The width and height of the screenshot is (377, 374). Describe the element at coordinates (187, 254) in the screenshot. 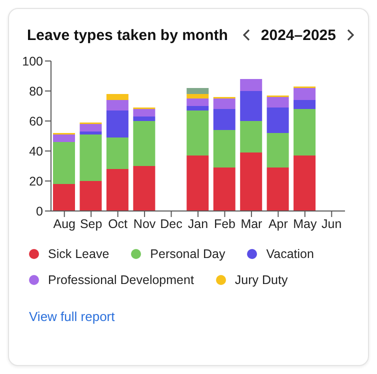

I see `legend-label: Personal Day` at that location.